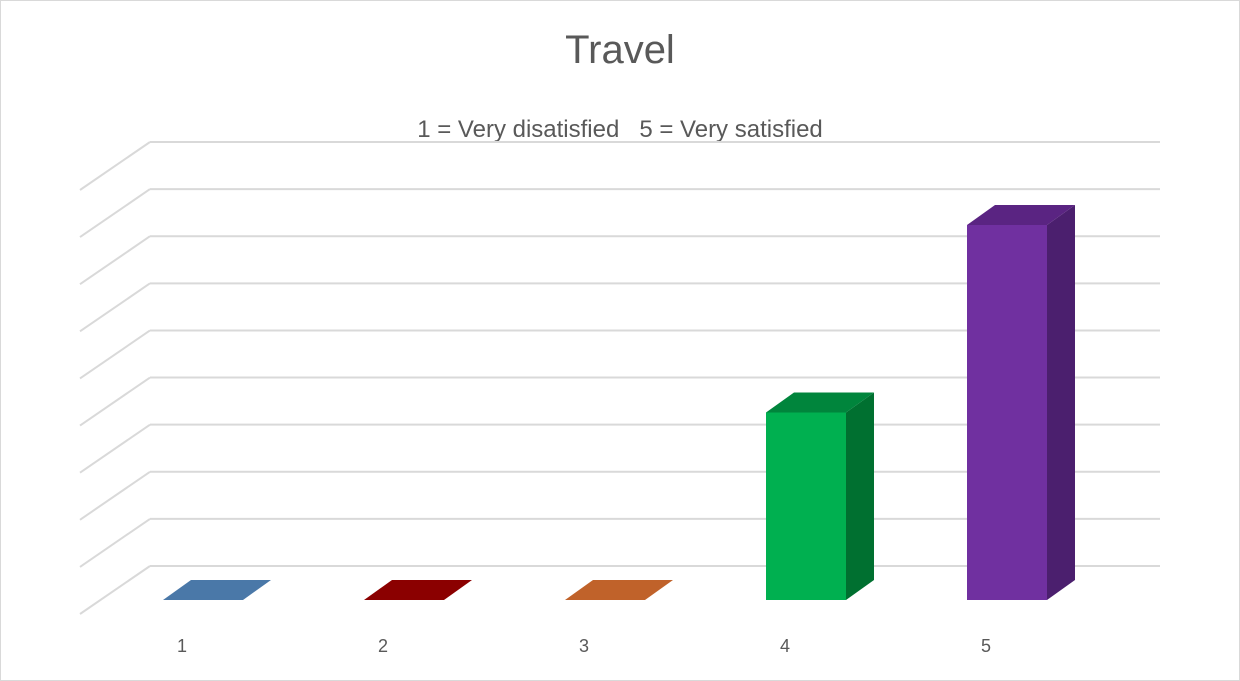  I want to click on x-tick-label: 3, so click(584, 646).